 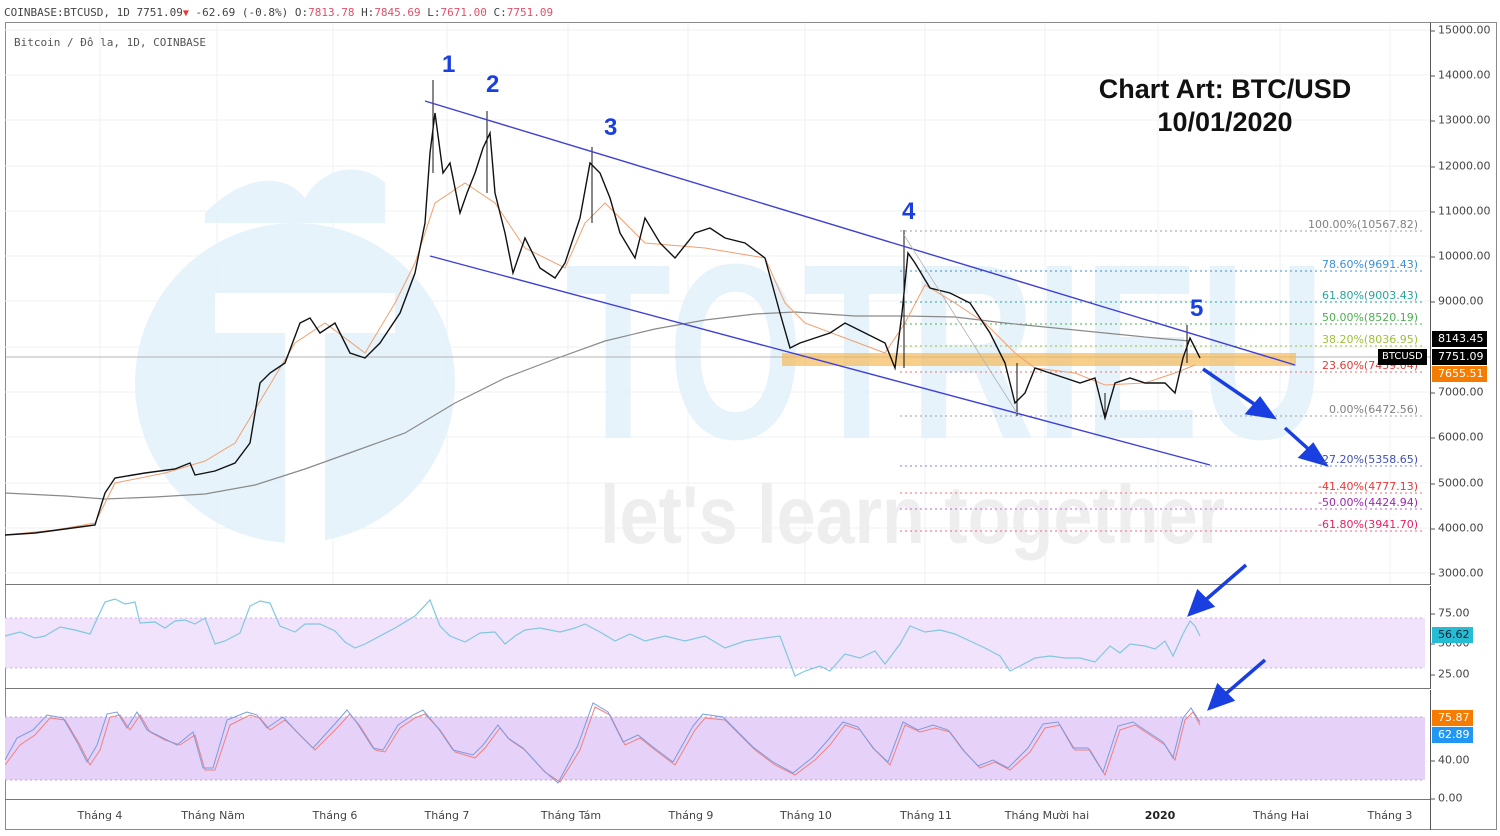 What do you see at coordinates (1402, 357) in the screenshot?
I see `symbol-price-tag: BTCUSD` at bounding box center [1402, 357].